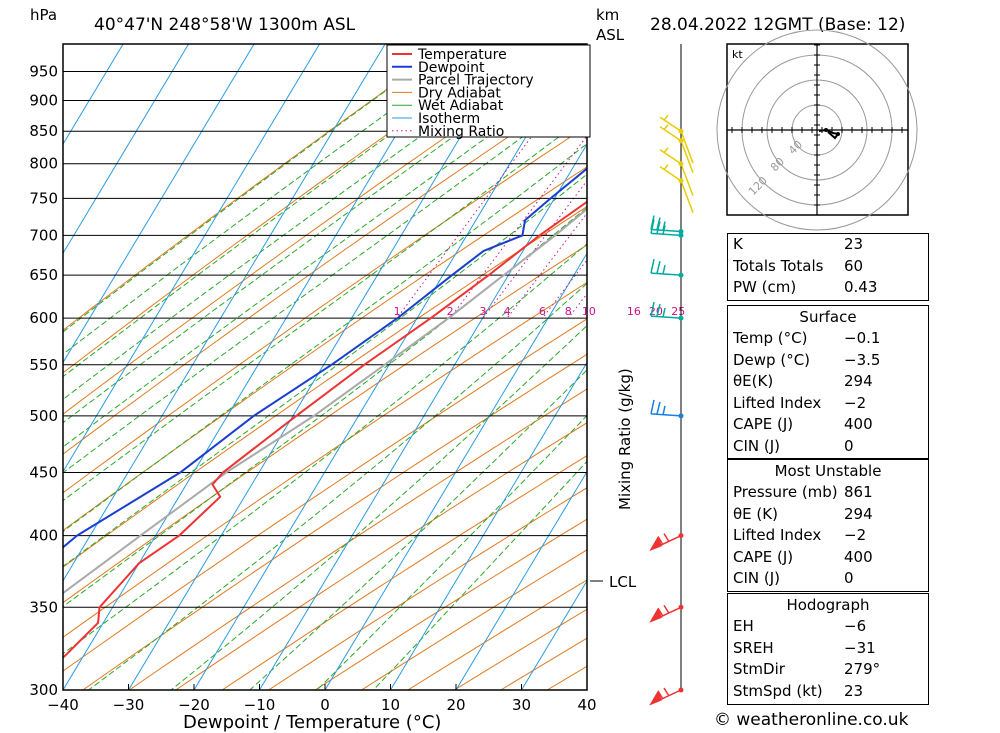 This screenshot has width=1000, height=733. What do you see at coordinates (828, 579) in the screenshot?
I see `most-unstable-row: CIN (J) 0` at bounding box center [828, 579].